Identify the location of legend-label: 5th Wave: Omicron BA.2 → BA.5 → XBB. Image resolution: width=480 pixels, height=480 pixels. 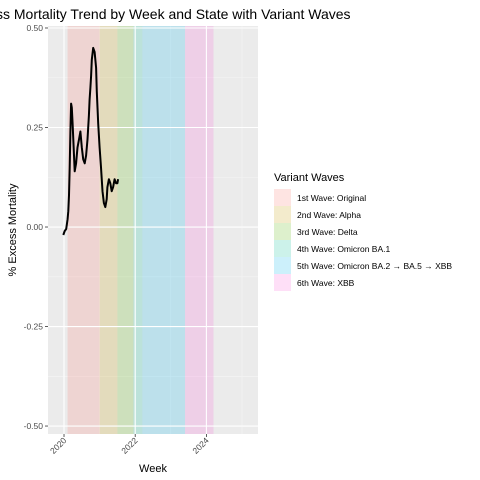
(374, 266).